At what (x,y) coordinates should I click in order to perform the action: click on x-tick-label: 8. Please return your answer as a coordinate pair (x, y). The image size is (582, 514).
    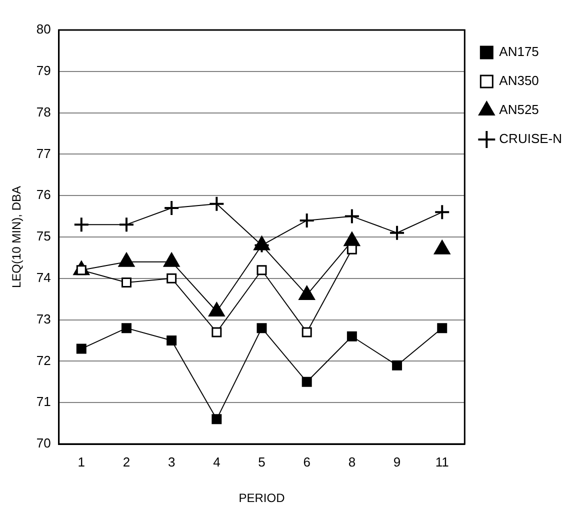
    Looking at the image, I should click on (352, 462).